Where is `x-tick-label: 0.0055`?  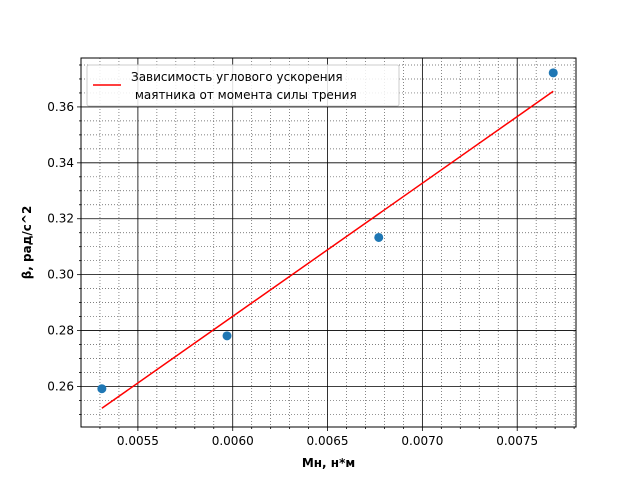
x-tick-label: 0.0055 is located at coordinates (138, 441).